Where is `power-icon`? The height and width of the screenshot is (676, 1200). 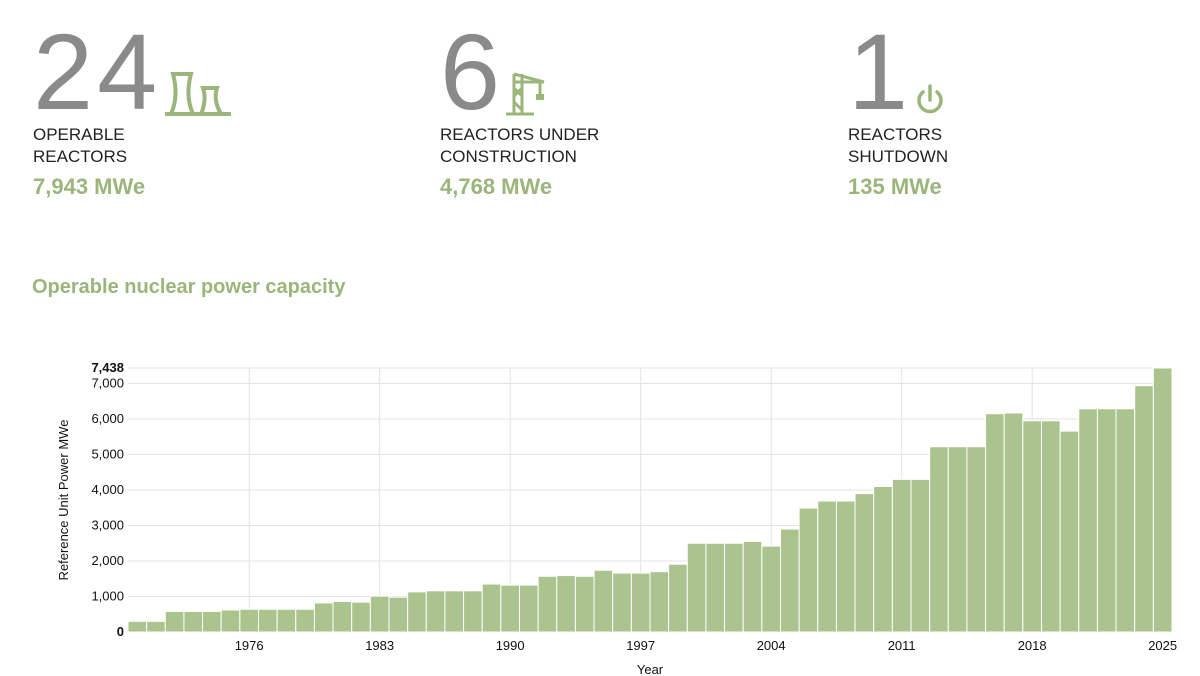
power-icon is located at coordinates (930, 99).